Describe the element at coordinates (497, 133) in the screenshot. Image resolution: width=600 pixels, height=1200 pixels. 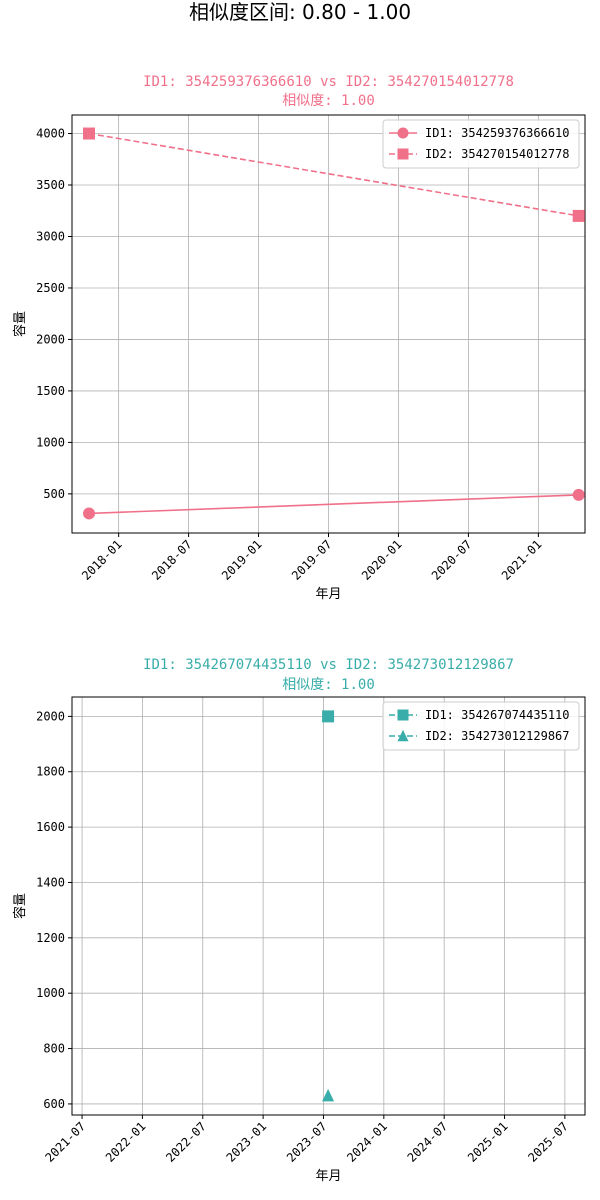
I see `legend-label: ID1: 354259376366610` at that location.